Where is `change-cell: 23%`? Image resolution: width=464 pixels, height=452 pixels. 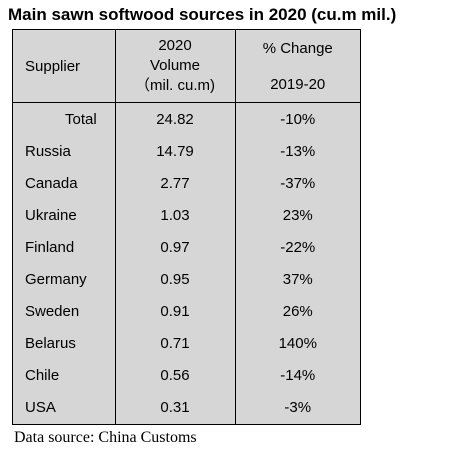
change-cell: 23% is located at coordinates (297, 215).